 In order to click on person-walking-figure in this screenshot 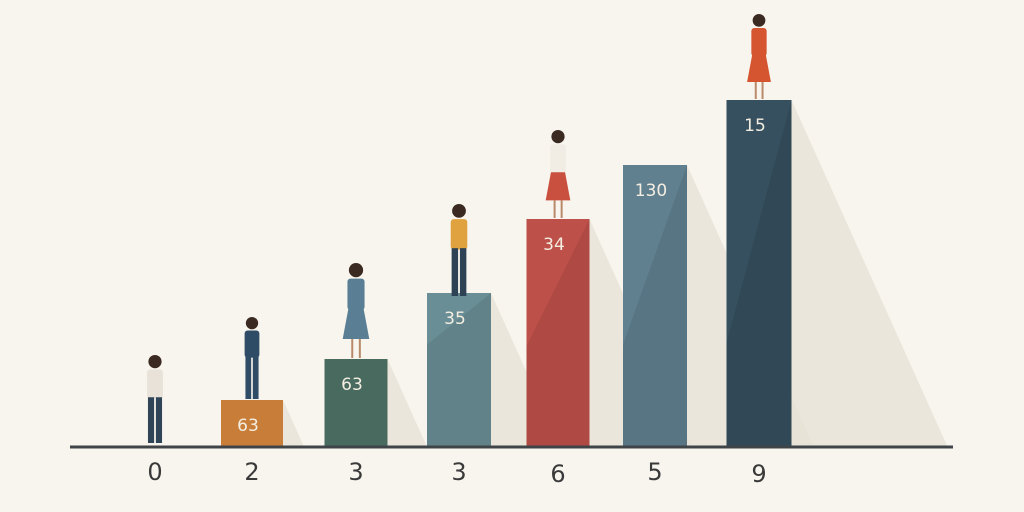, I will do `click(155, 399)`.